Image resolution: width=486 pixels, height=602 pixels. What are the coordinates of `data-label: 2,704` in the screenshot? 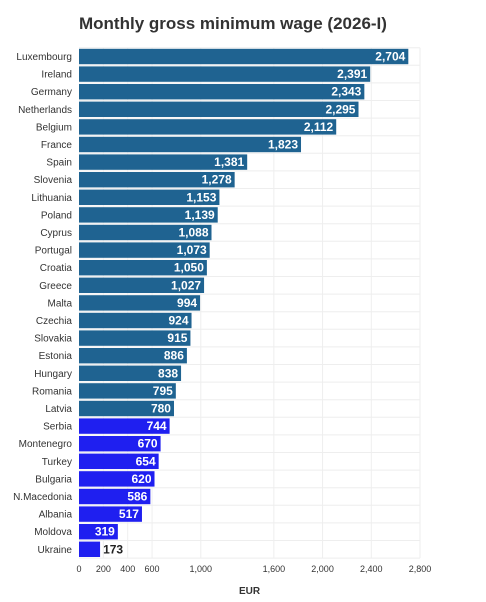 It's located at (390, 57).